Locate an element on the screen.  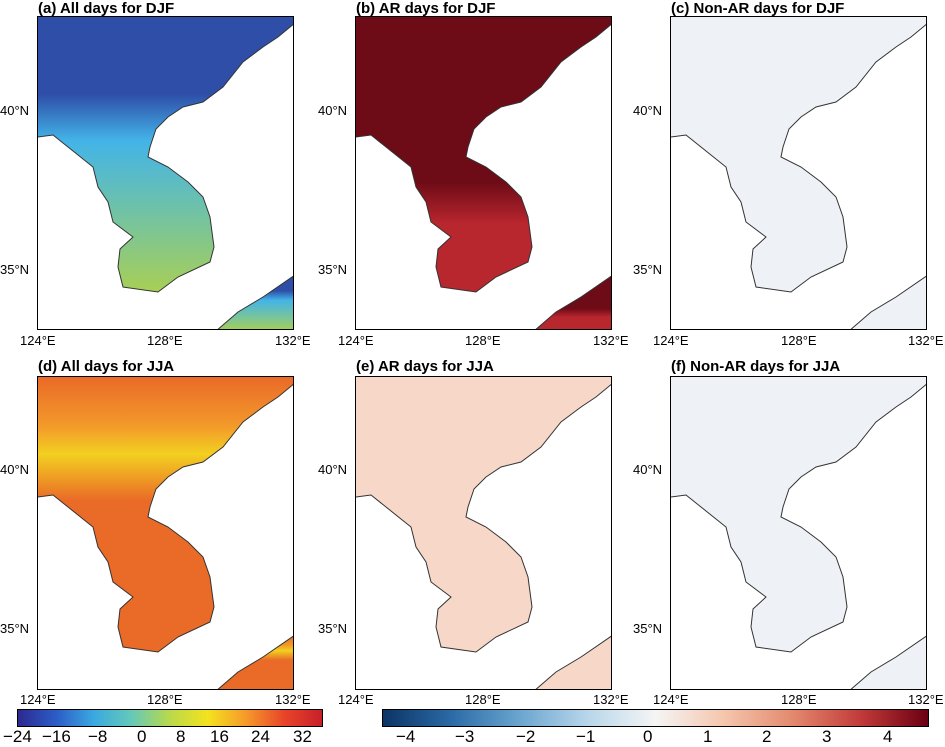
map-e is located at coordinates (483, 533).